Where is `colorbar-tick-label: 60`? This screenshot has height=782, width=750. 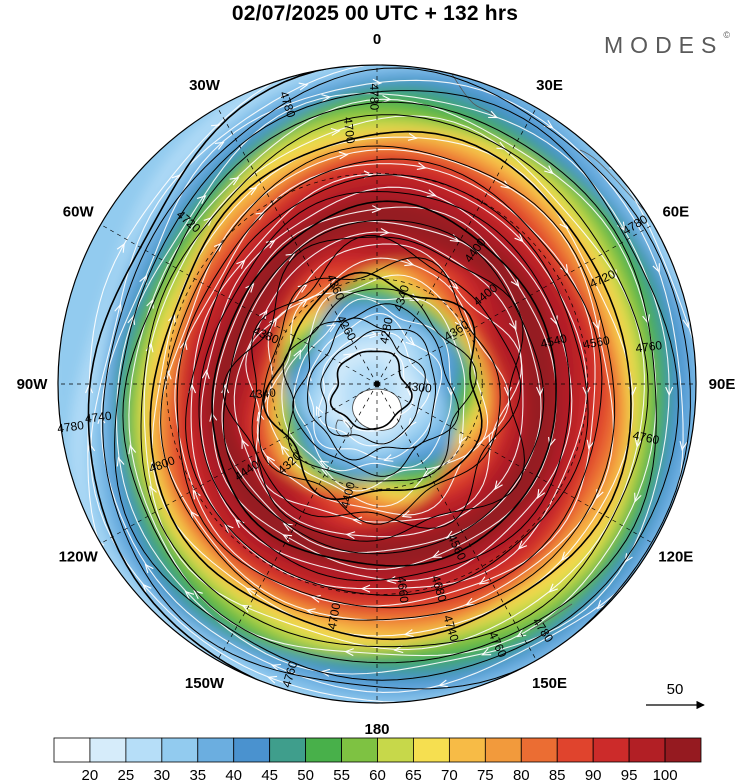 colorbar-tick-label: 60 is located at coordinates (377, 774).